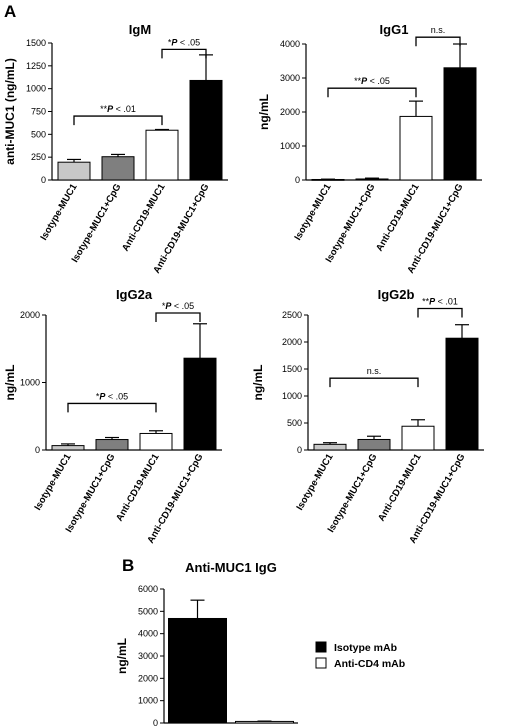  What do you see at coordinates (140, 29) in the screenshot?
I see `chart-title: IgM` at bounding box center [140, 29].